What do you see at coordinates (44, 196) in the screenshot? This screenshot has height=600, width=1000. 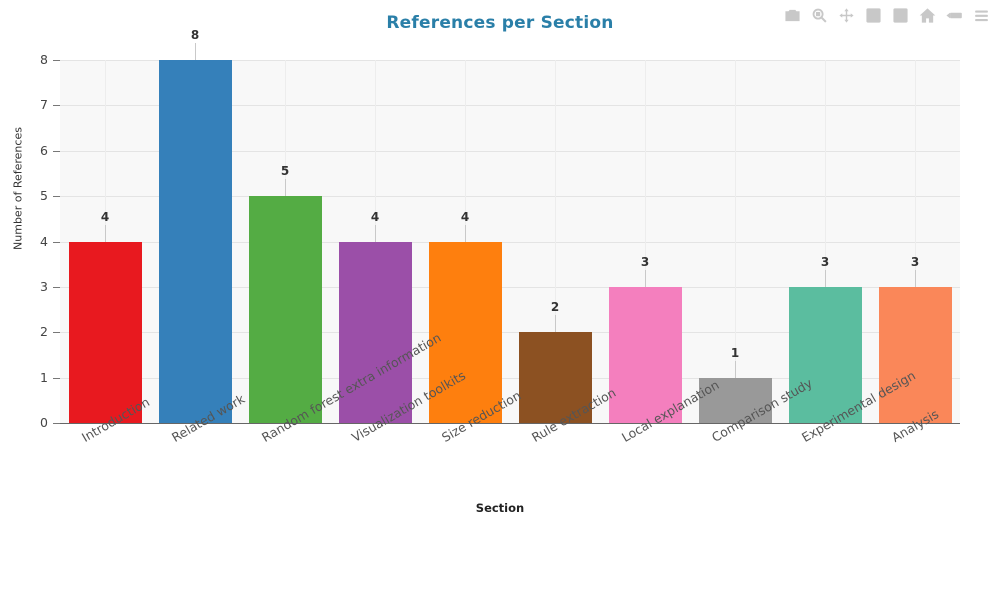 I see `y-axis-tick-label: 5` at bounding box center [44, 196].